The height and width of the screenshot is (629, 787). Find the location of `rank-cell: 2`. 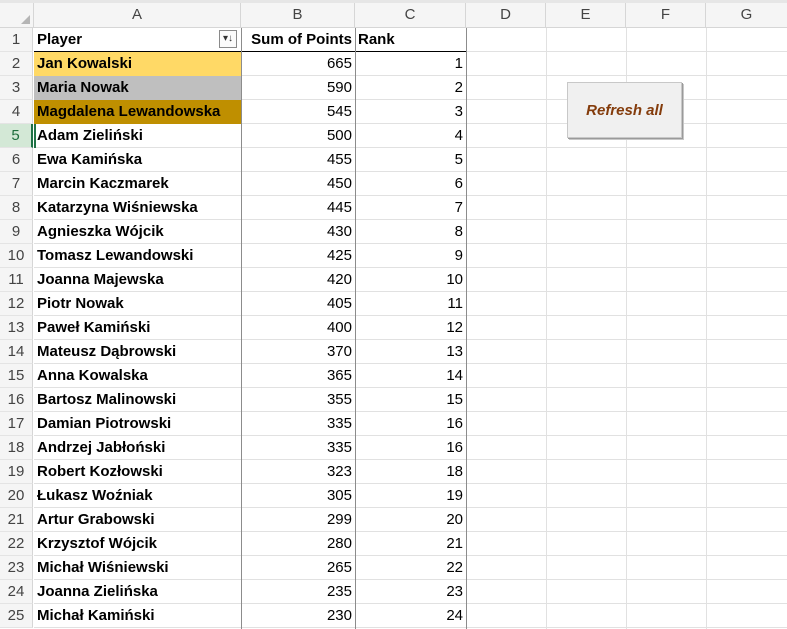

rank-cell: 2 is located at coordinates (458, 87).